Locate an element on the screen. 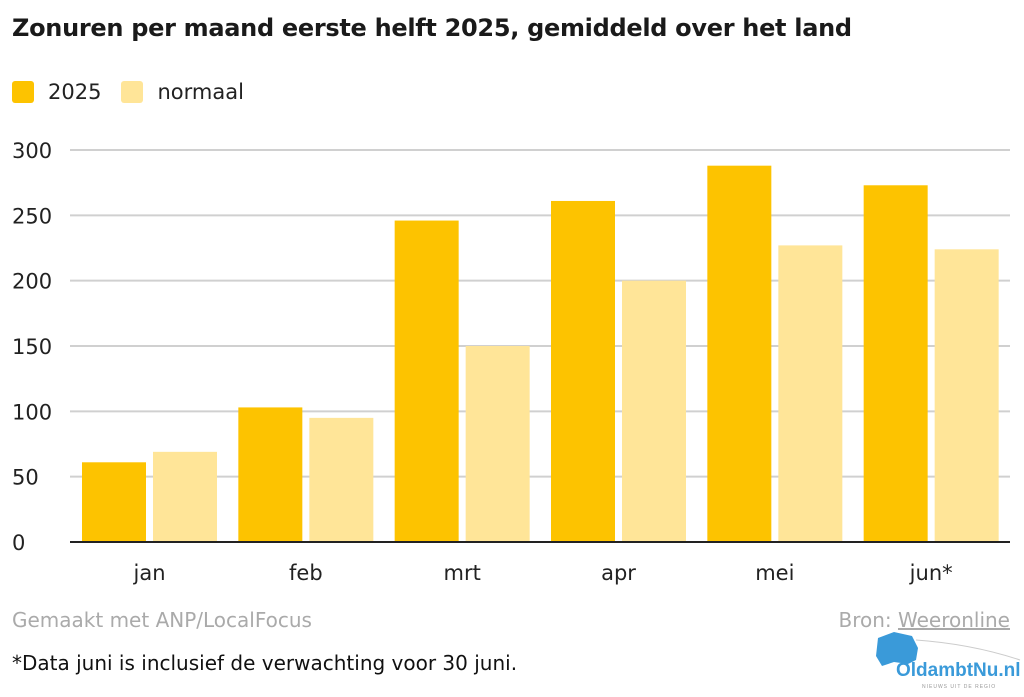  y-tick-label: 200 is located at coordinates (32, 282).